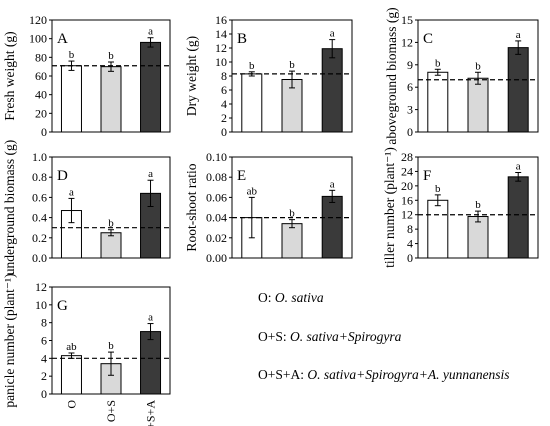 This screenshot has width=550, height=426. What do you see at coordinates (332, 34) in the screenshot?
I see `panel-b-sig-letter: a` at bounding box center [332, 34].